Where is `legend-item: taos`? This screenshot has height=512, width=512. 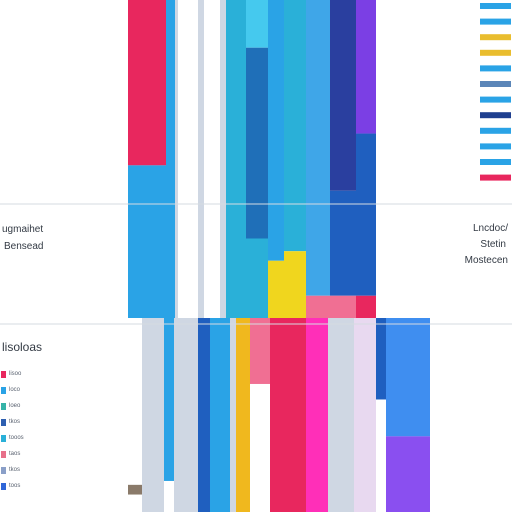
legend-item: taos is located at coordinates (12, 454).